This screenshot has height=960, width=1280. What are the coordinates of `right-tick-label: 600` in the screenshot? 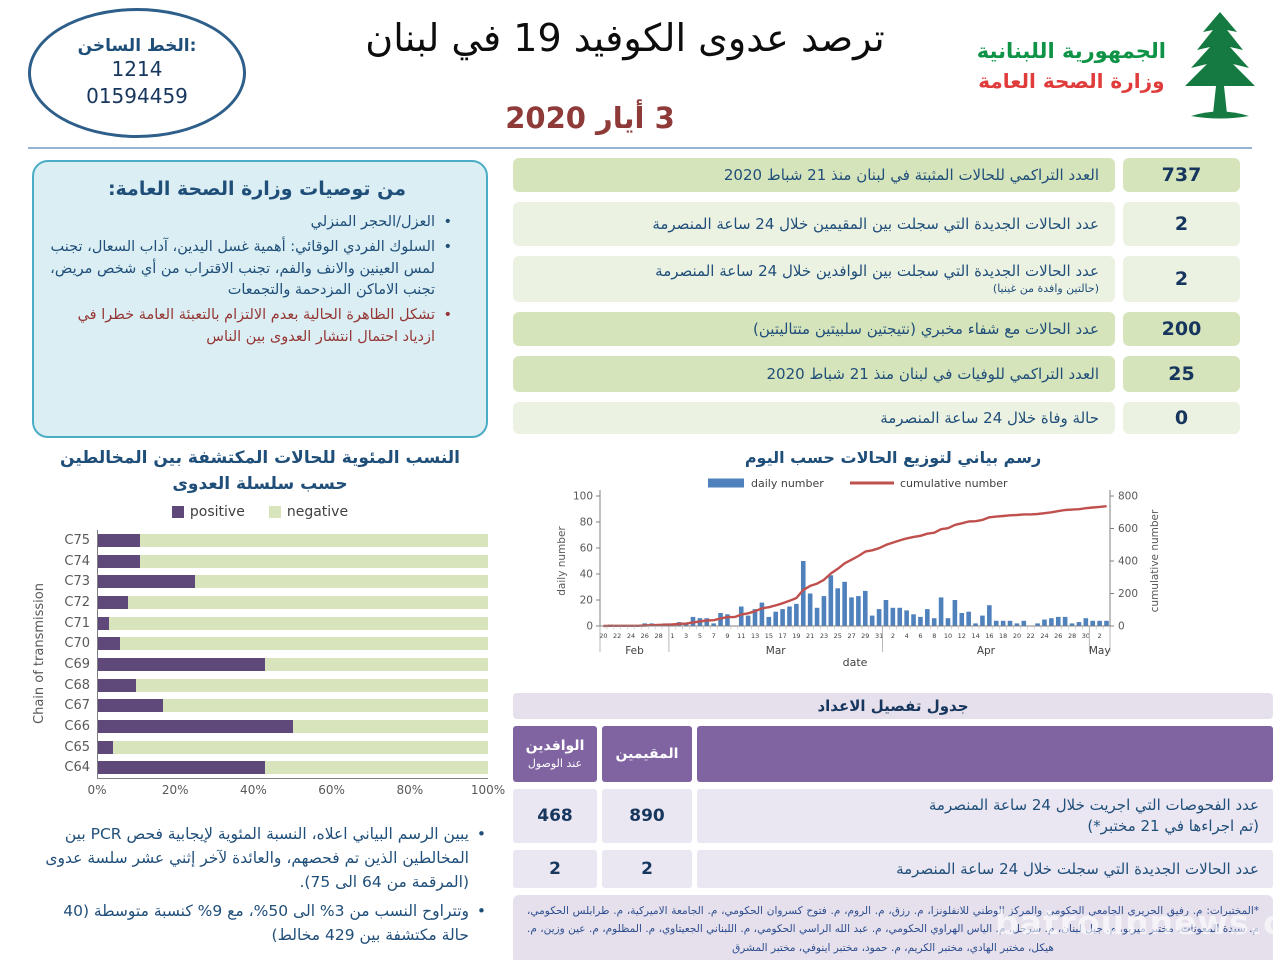 It's located at (1128, 529).